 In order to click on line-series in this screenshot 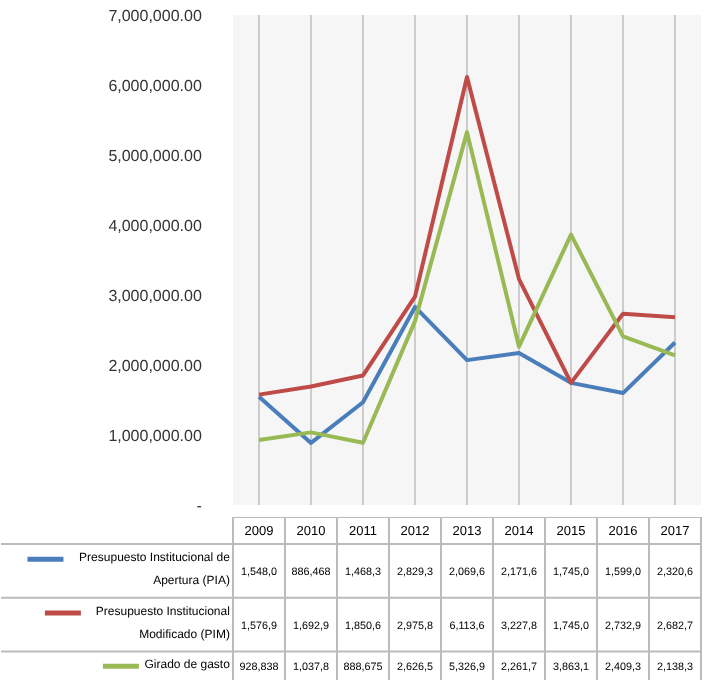, I will do `click(467, 374)`.